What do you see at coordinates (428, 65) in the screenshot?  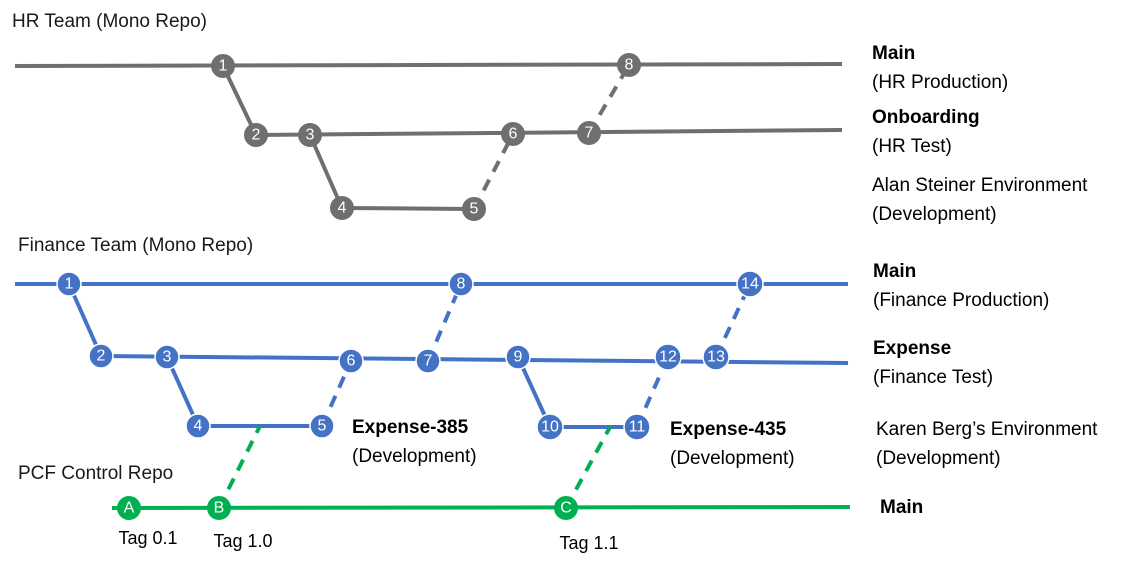 I see `hr-main-line` at bounding box center [428, 65].